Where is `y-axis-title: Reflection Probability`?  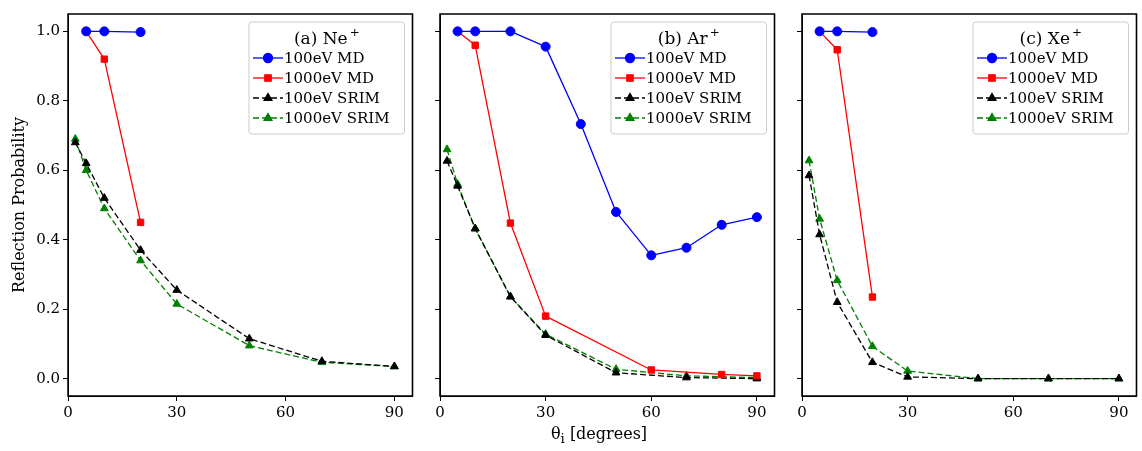 y-axis-title: Reflection Probability is located at coordinates (18, 205).